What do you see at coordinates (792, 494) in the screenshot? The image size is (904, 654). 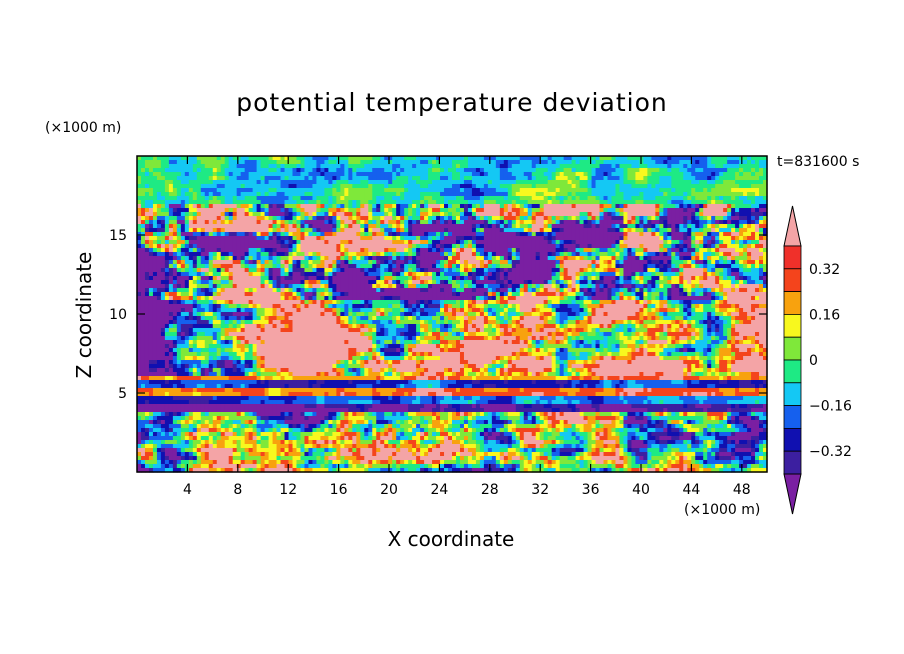 I see `colorbar-bottom-arrow` at bounding box center [792, 494].